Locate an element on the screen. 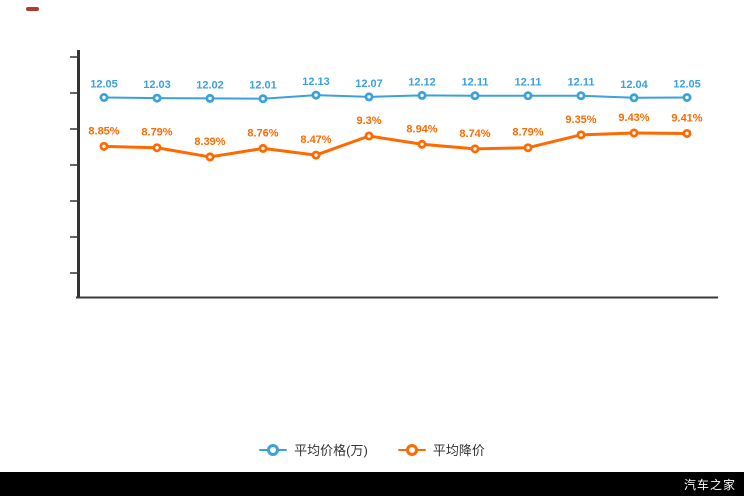 Image resolution: width=744 pixels, height=496 pixels. legend-label: 平均价格(万) is located at coordinates (331, 450).